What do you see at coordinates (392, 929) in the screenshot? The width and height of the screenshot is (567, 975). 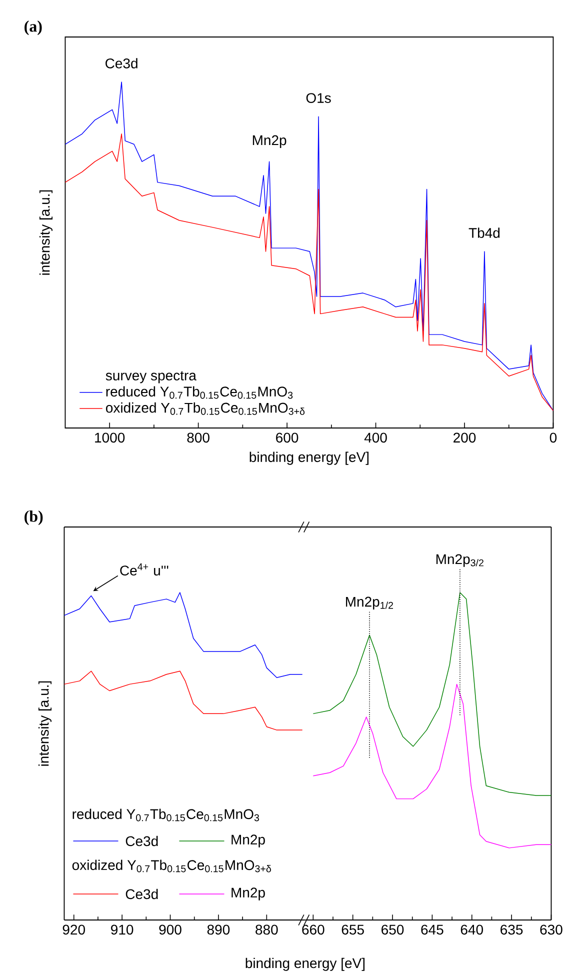 I see `x-tick-label: 650` at bounding box center [392, 929].